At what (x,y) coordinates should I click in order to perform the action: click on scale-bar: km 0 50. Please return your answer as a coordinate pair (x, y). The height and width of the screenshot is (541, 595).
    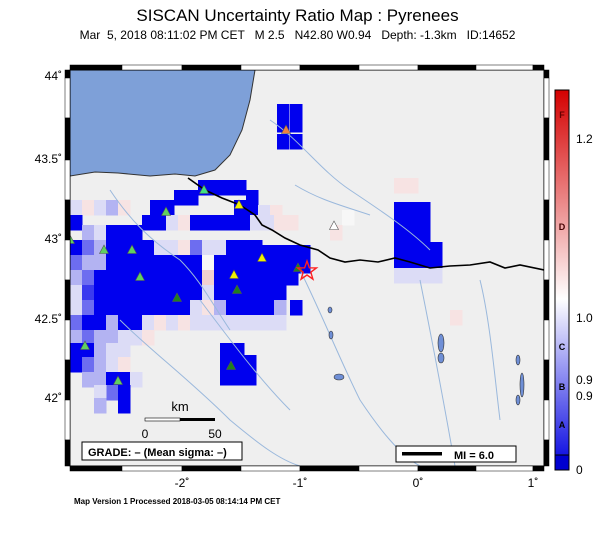
    Looking at the image, I should click on (182, 420).